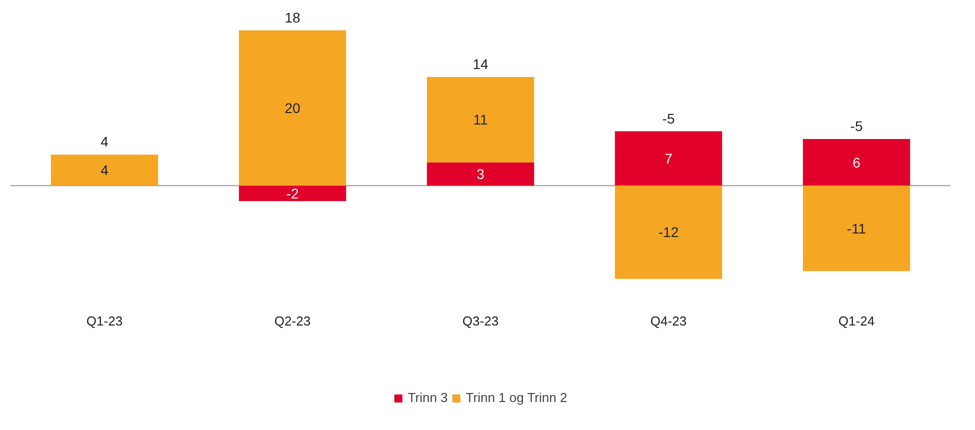  I want to click on data-label: 7, so click(668, 158).